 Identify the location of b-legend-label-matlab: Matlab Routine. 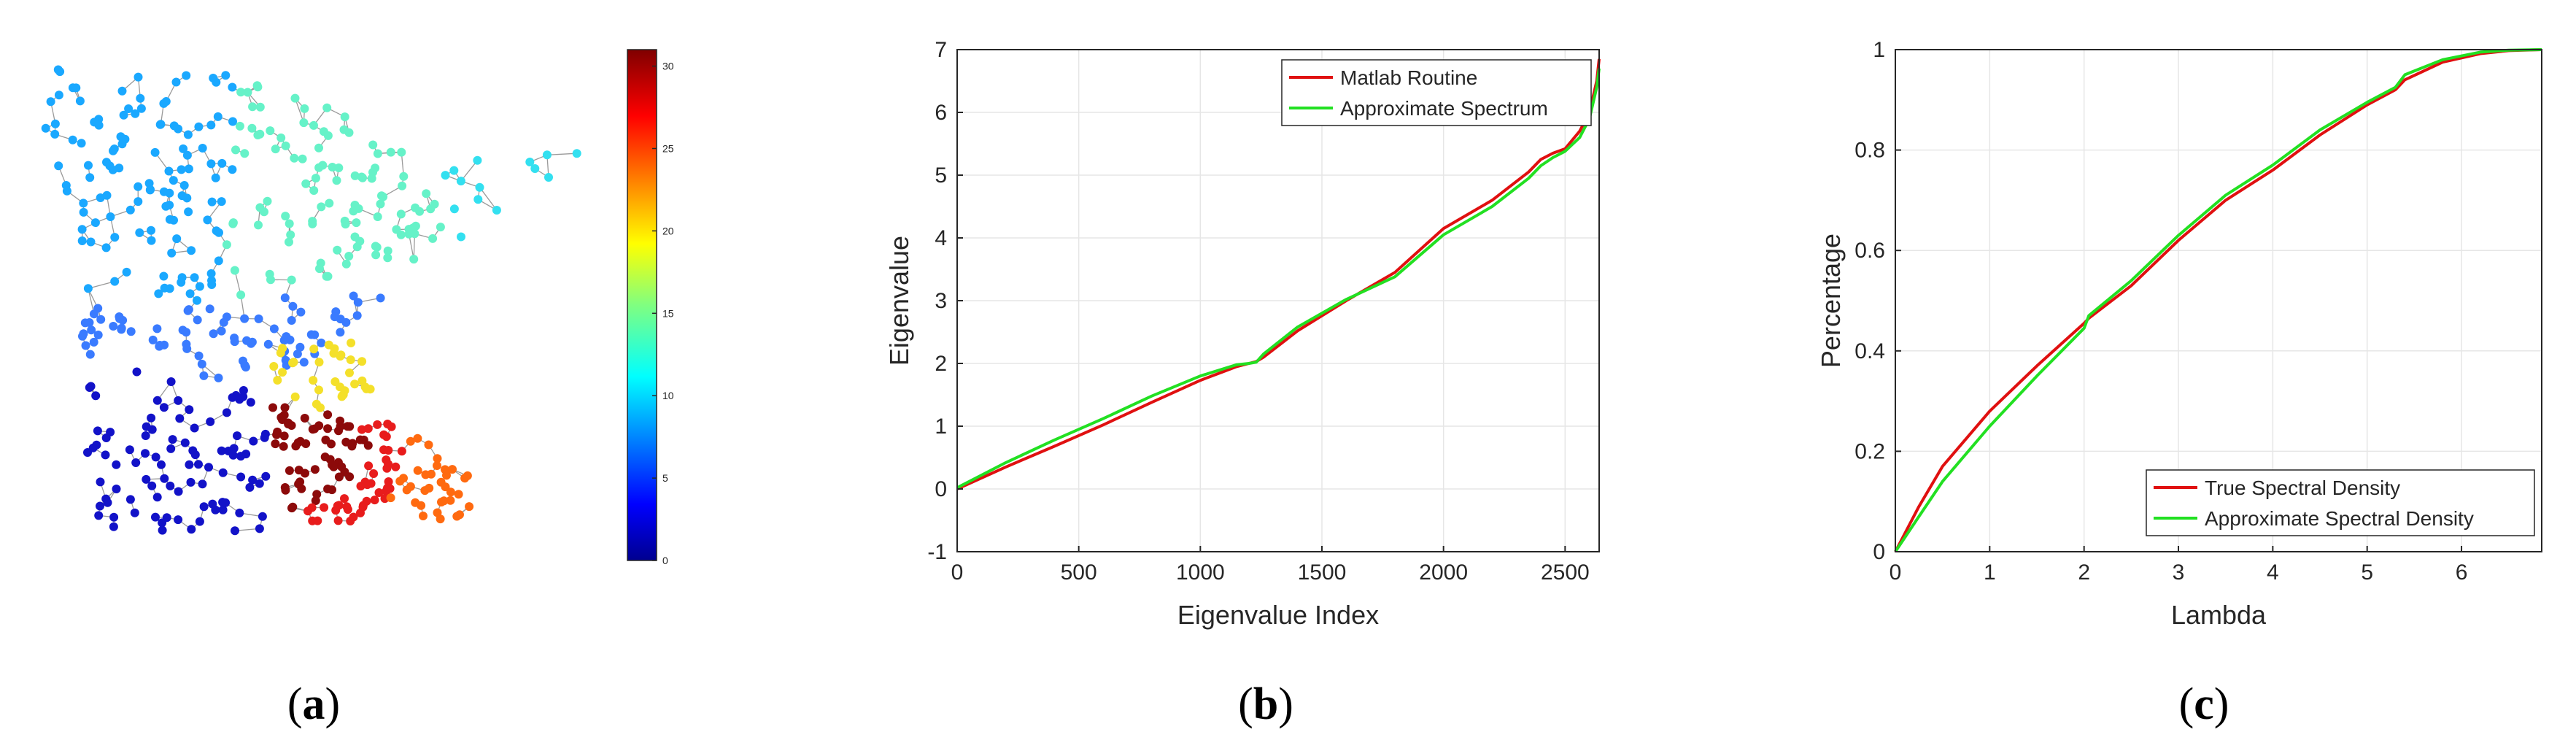
(1408, 77).